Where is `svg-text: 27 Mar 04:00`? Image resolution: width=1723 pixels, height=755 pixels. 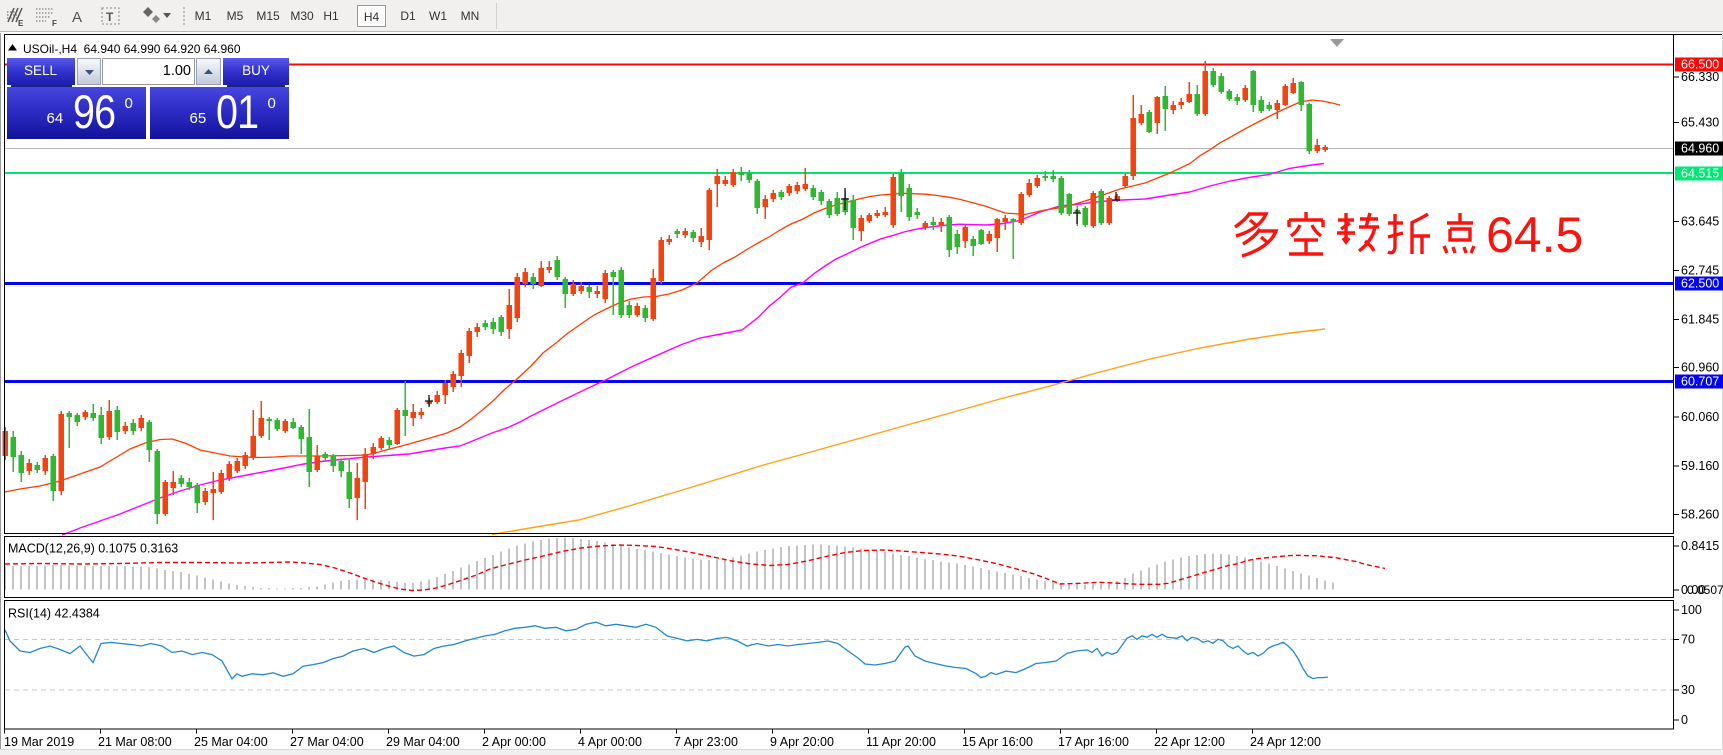 svg-text: 27 Mar 04:00 is located at coordinates (327, 742).